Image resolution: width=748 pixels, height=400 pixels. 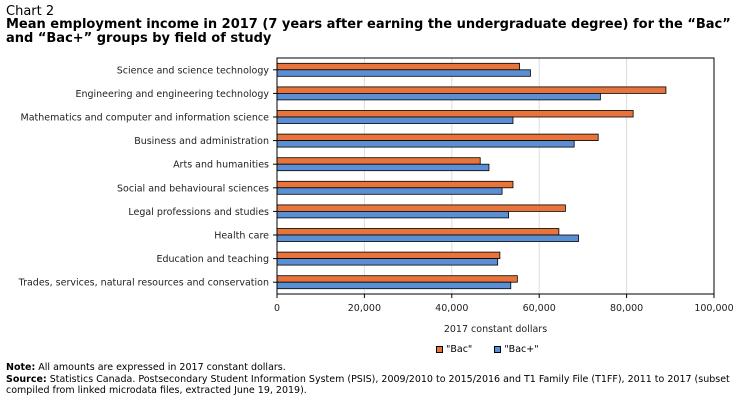 I want to click on legend-label-bac-plus: "Bac+", so click(x=521, y=349).